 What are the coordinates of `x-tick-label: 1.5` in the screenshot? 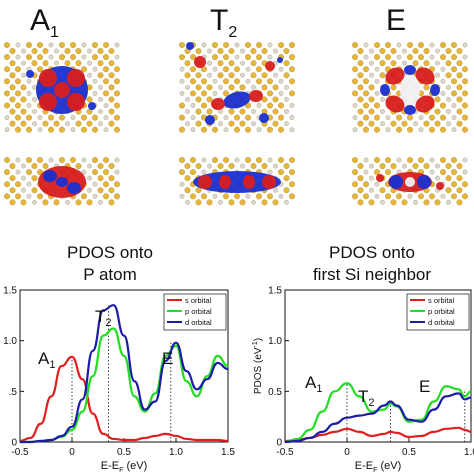 It's located at (228, 452).